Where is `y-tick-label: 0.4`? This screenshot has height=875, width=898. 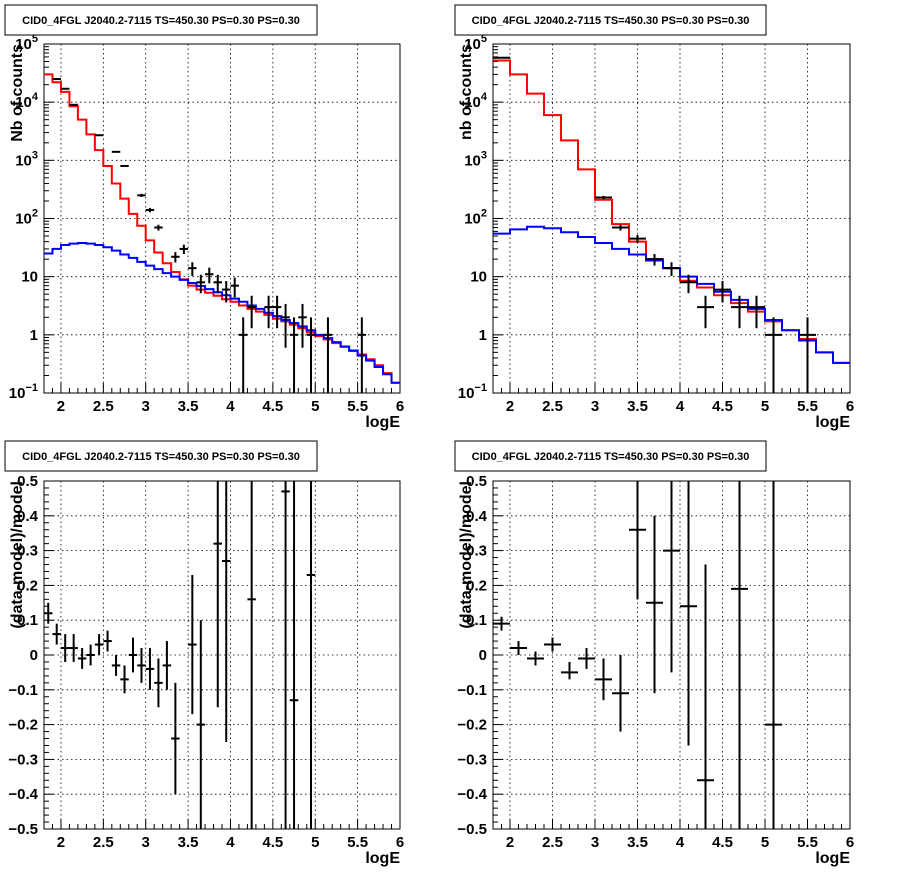 y-tick-label: 0.4 is located at coordinates (477, 516).